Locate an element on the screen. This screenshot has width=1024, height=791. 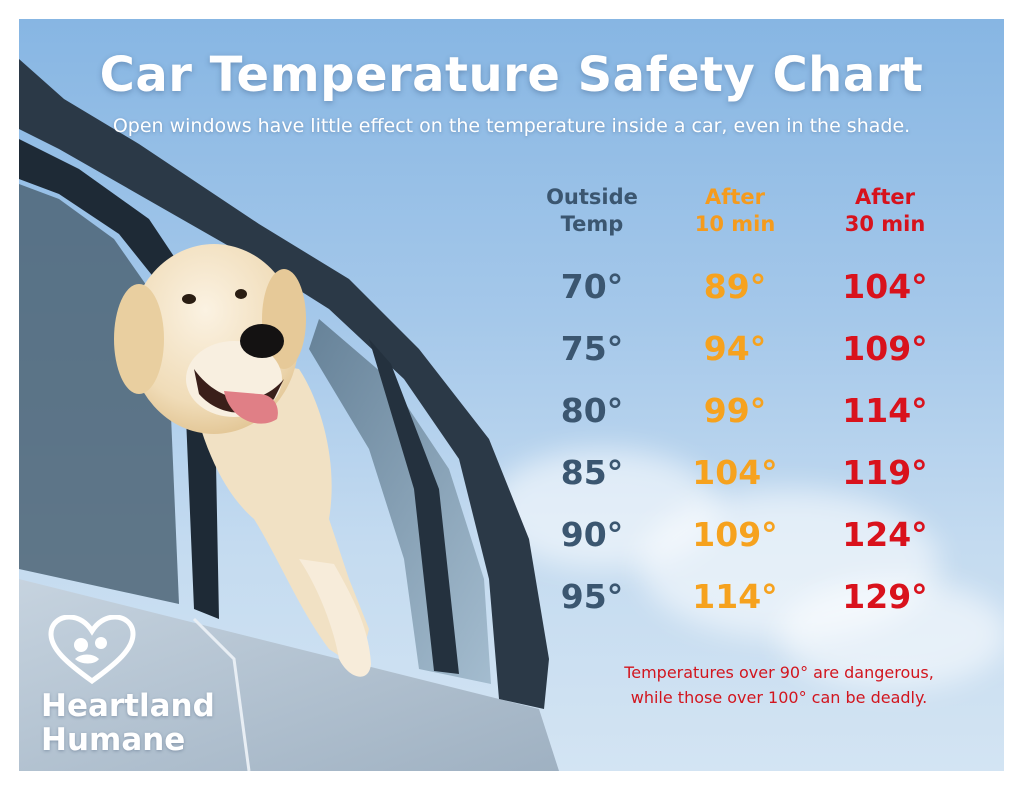
dog-tongue is located at coordinates (251, 407).